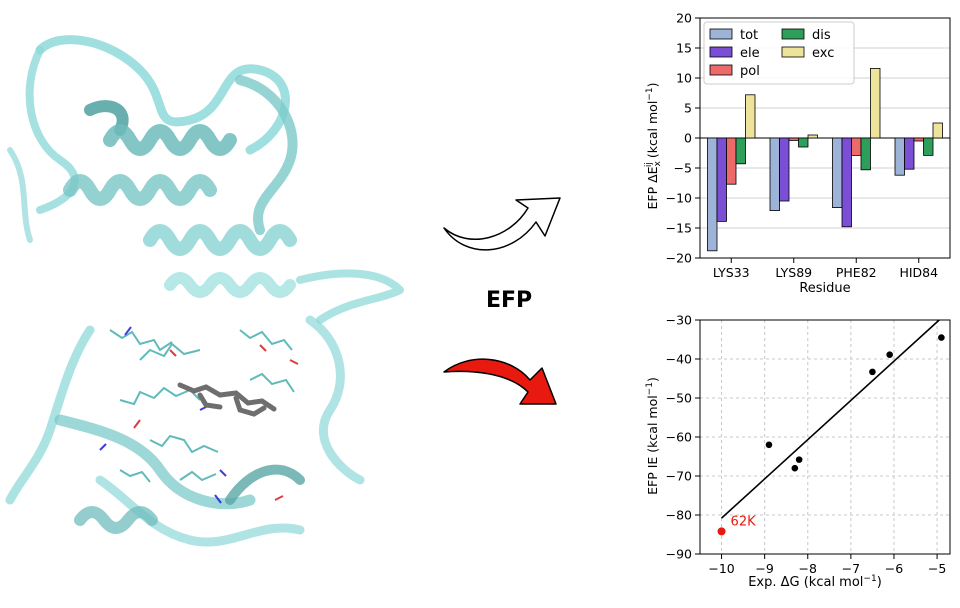 The image size is (960, 608). I want to click on scatter-y-tick-label: −90, so click(679, 554).